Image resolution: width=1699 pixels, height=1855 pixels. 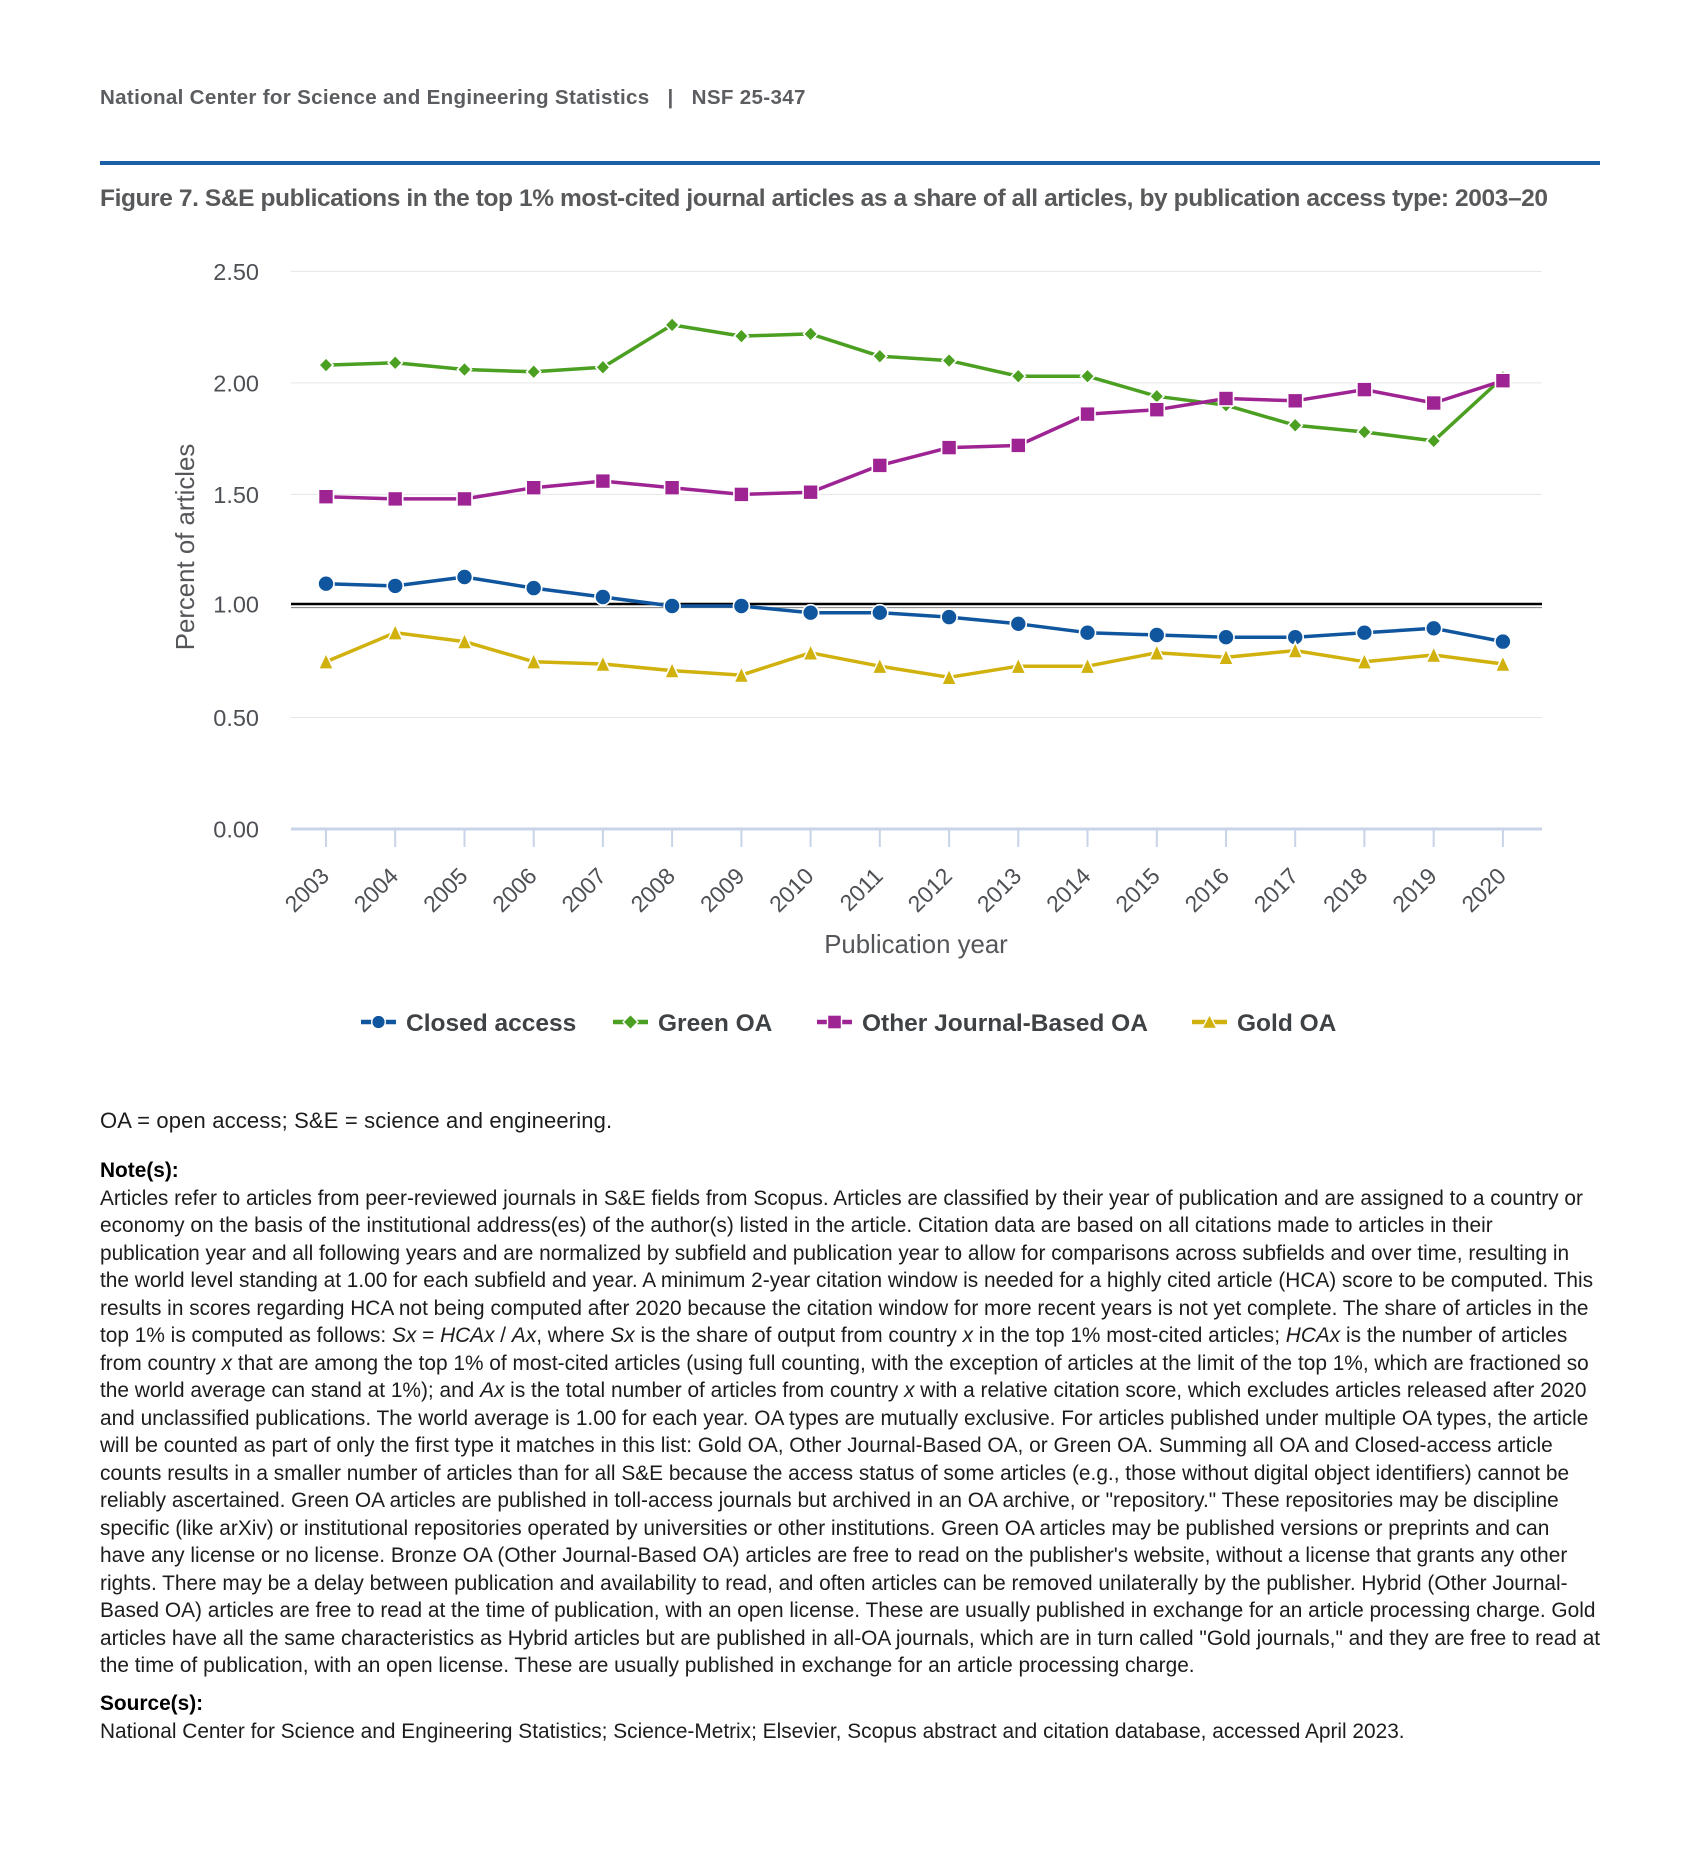 I want to click on svg-text: 2019, so click(x=1414, y=890).